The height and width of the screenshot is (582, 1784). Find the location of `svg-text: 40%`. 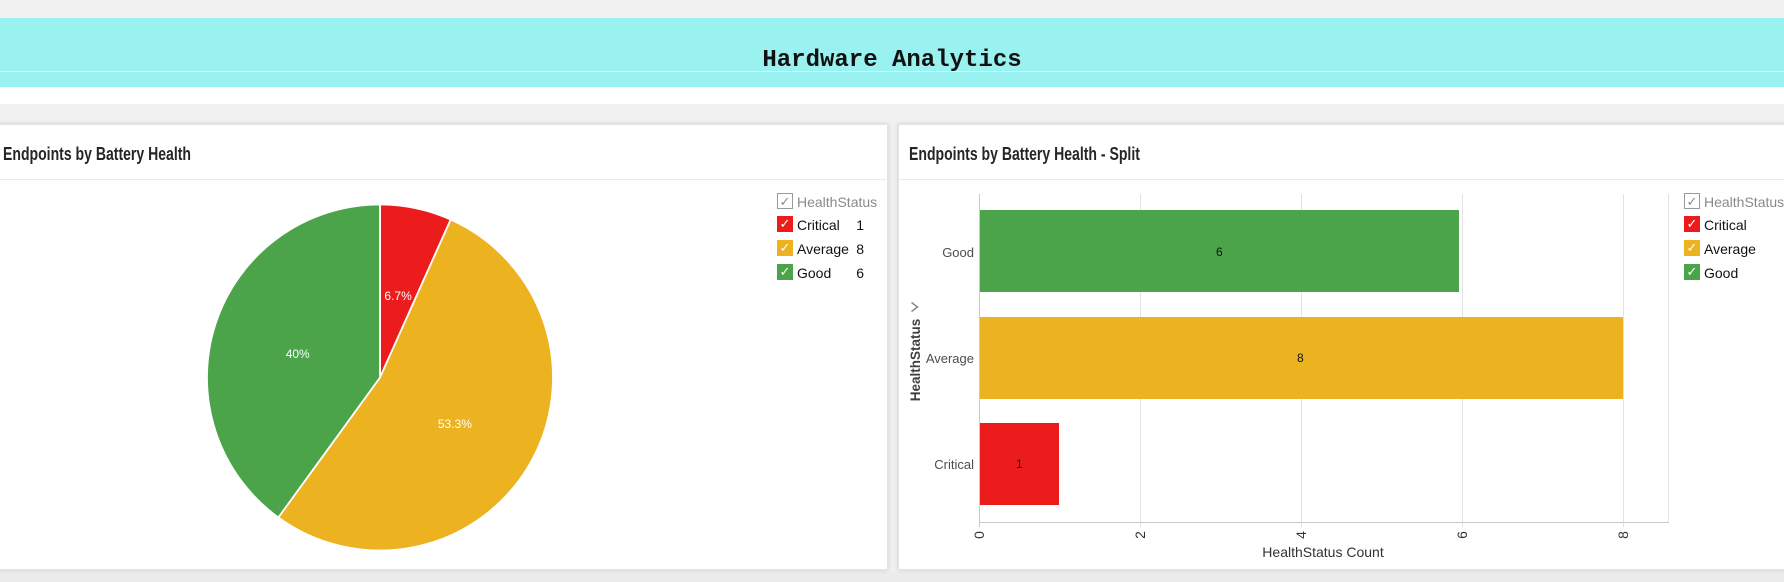

svg-text: 40% is located at coordinates (298, 354).